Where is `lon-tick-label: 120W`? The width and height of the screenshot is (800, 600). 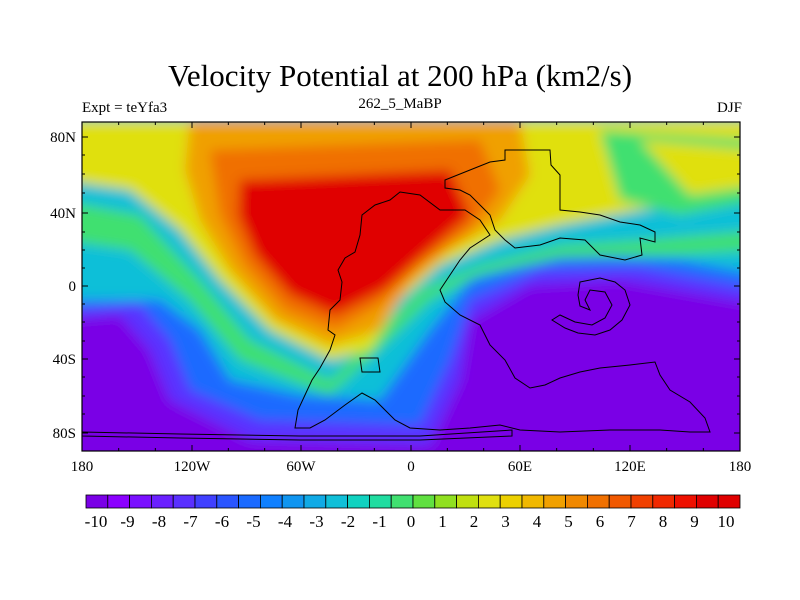
lon-tick-label: 120W is located at coordinates (193, 467).